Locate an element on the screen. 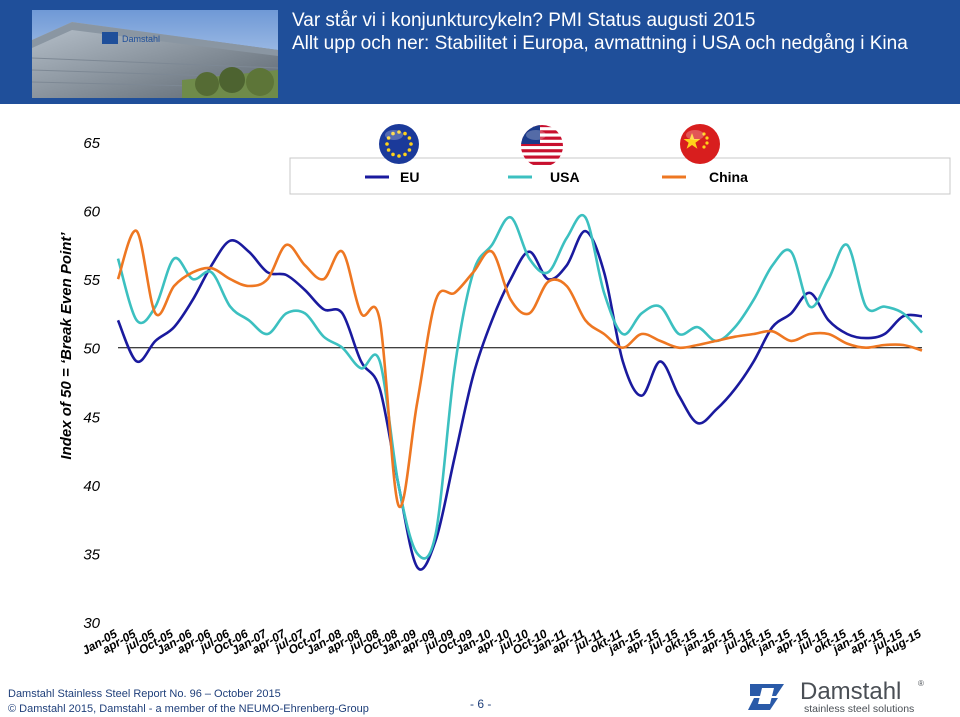 This screenshot has height=717, width=960. y-axis-ticks: 30 35 40 45 50 55 60 65 is located at coordinates (91, 383).